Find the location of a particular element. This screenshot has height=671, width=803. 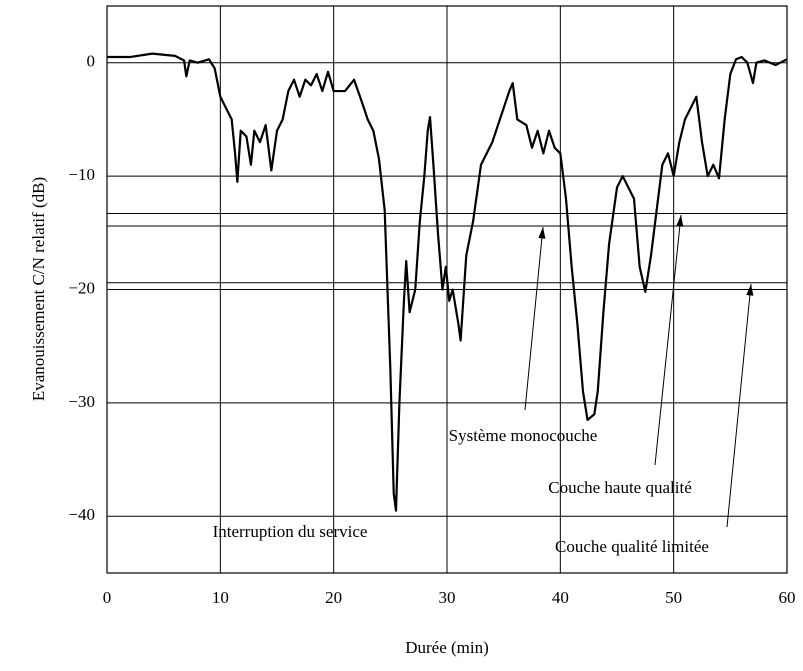

annotation: Couche haute qualité is located at coordinates (620, 487).